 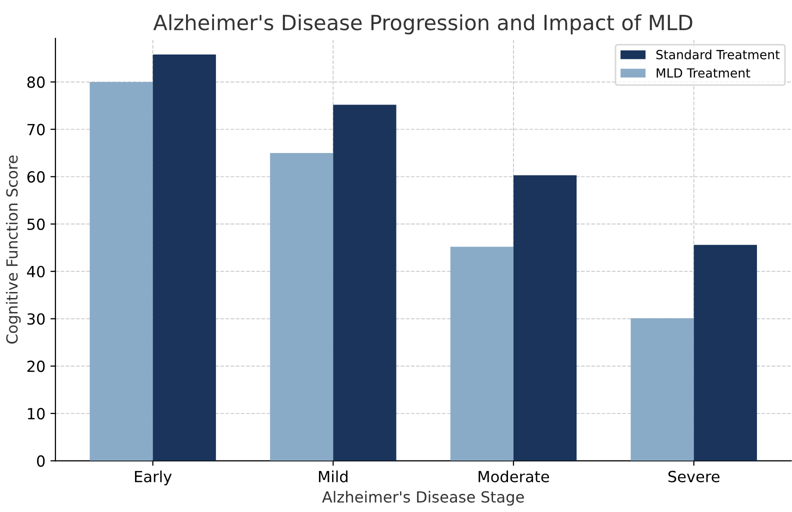 What do you see at coordinates (36, 366) in the screenshot?
I see `y-tick-label: 20` at bounding box center [36, 366].